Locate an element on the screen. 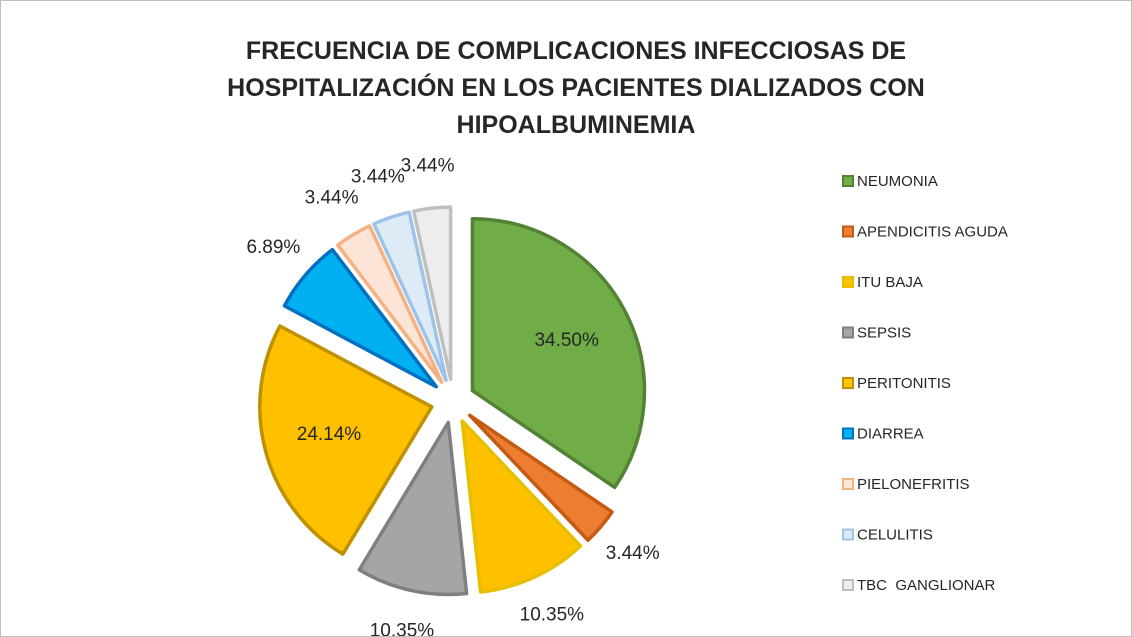 The width and height of the screenshot is (1132, 637). legend-label: DIARREA is located at coordinates (890, 433).